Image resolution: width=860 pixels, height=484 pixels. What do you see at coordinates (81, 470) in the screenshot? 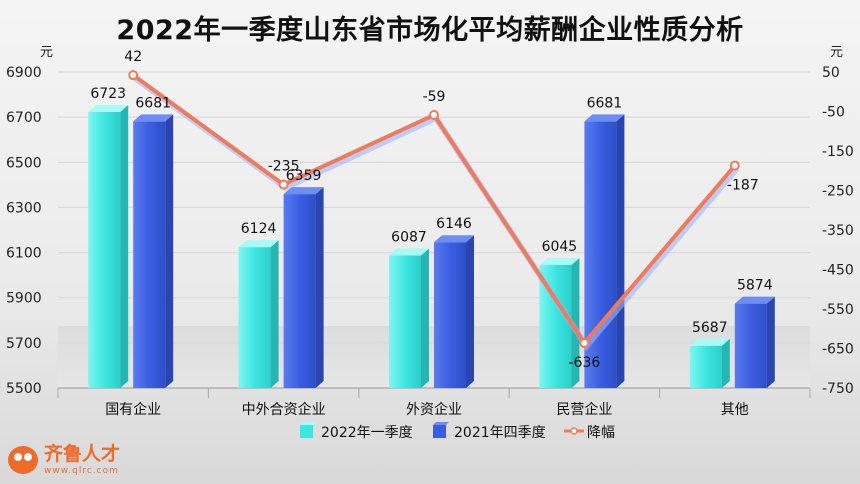
I see `logo-url: www.qlrc.com` at bounding box center [81, 470].